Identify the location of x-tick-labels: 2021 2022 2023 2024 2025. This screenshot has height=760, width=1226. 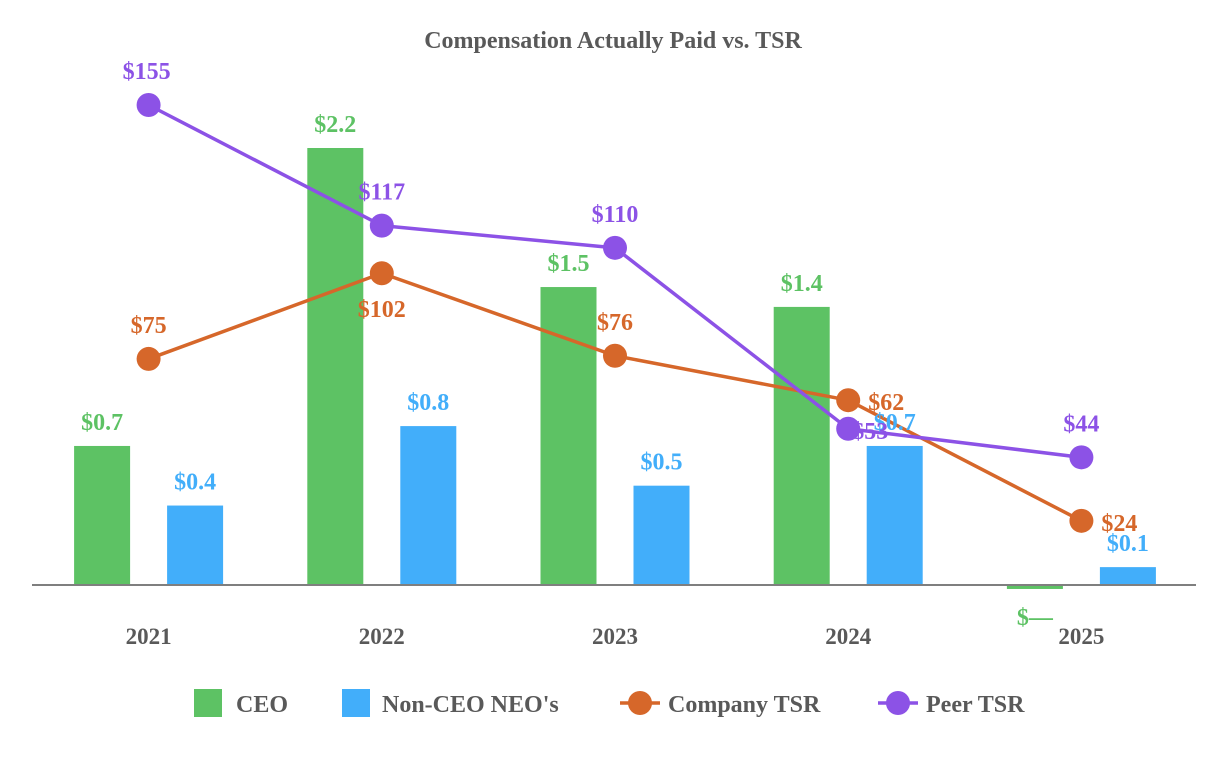
(615, 636).